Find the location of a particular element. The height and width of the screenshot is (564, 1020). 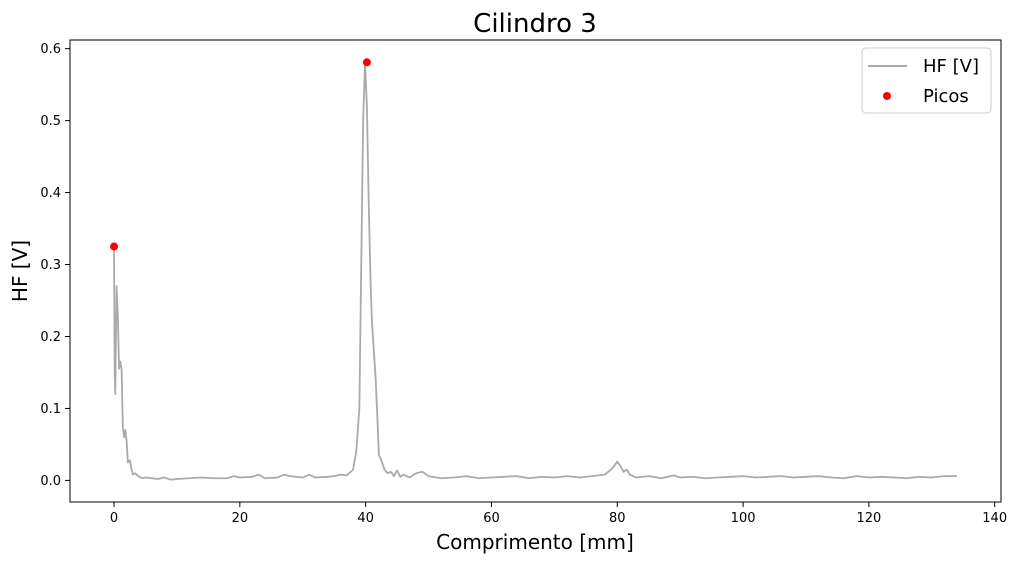

y-tick-label: 0.0 is located at coordinates (50, 481).